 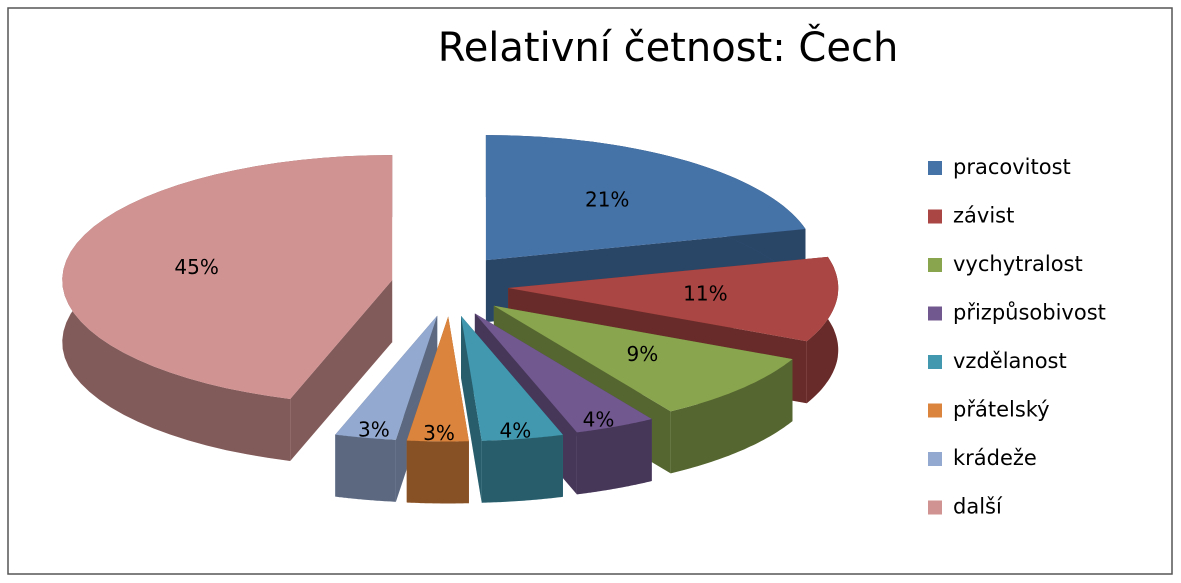 What do you see at coordinates (643, 354) in the screenshot?
I see `data-label: 9%` at bounding box center [643, 354].